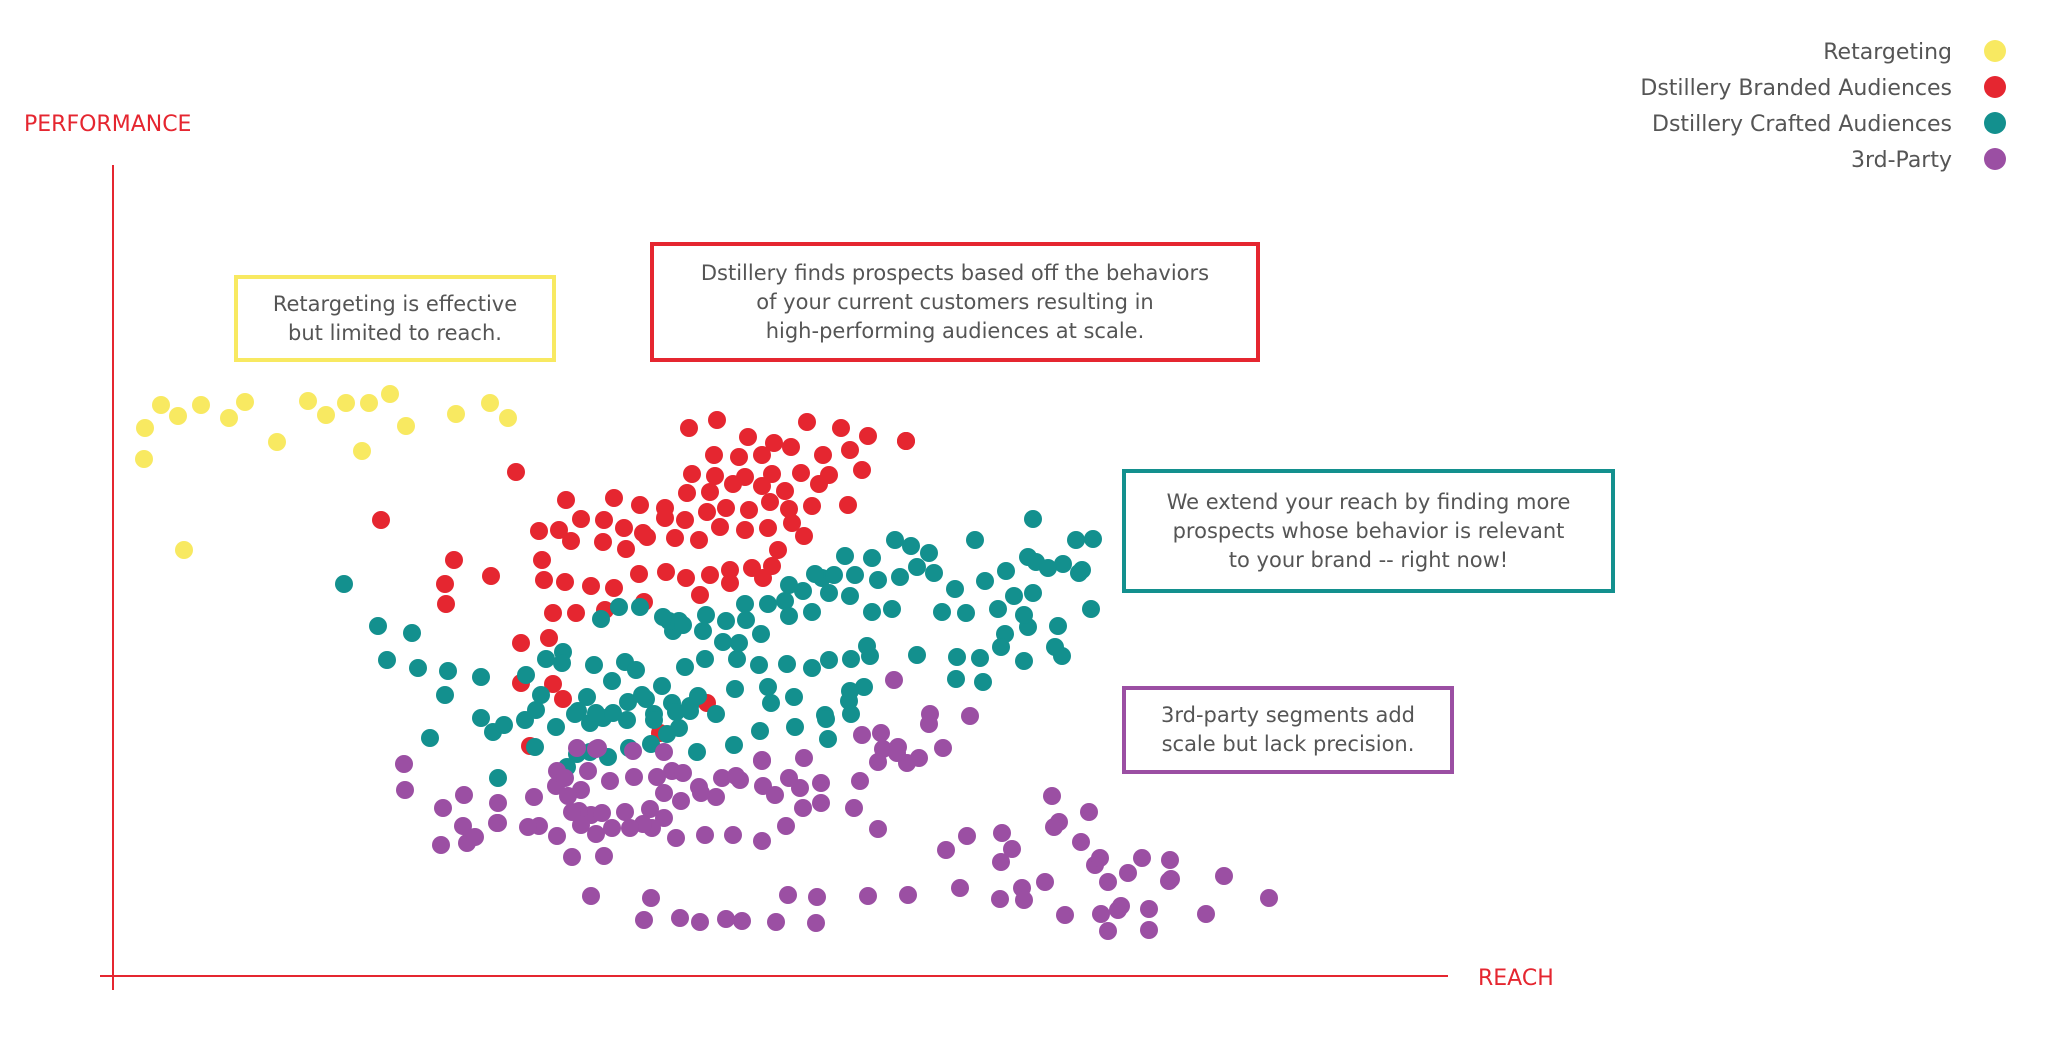  What do you see at coordinates (821, 803) in the screenshot?
I see `3rd-party-point-76` at bounding box center [821, 803].